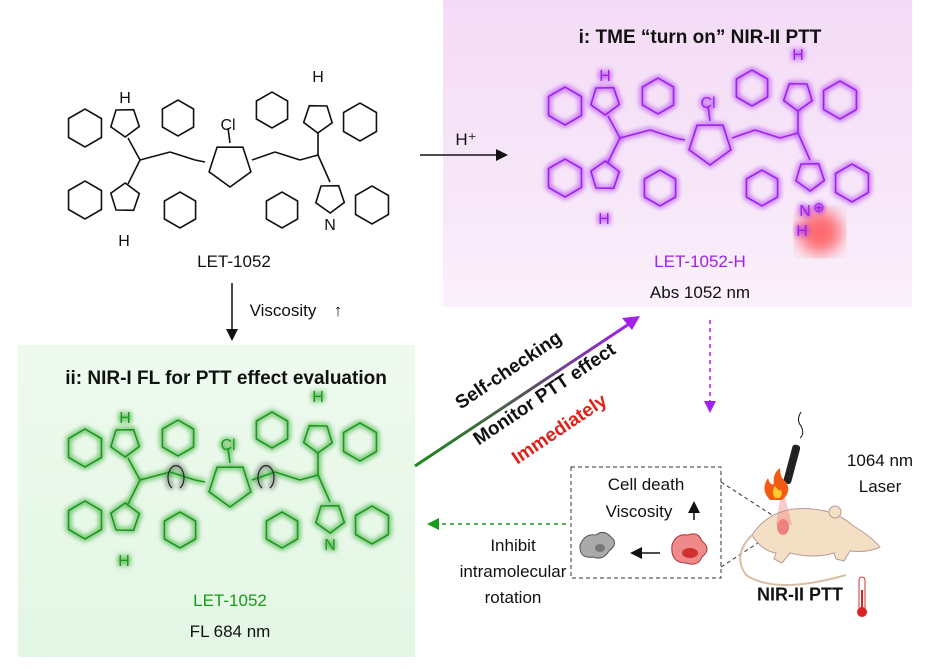  What do you see at coordinates (631, 323) in the screenshot?
I see `self-check-arrowhead` at bounding box center [631, 323].